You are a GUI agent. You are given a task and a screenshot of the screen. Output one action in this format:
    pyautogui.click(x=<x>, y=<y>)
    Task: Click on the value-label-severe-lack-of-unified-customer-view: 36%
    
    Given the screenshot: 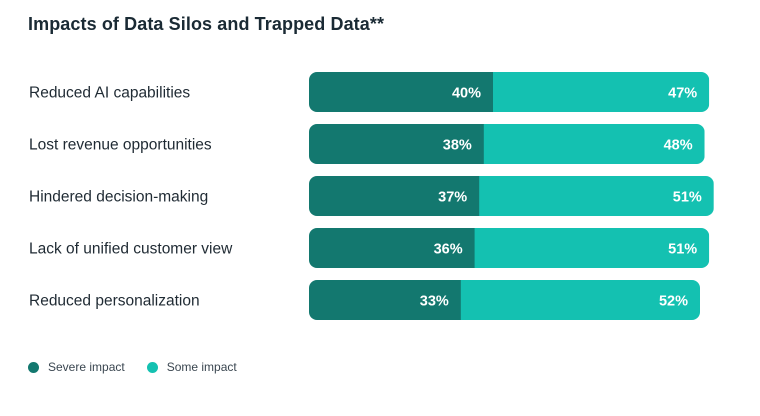 What is the action you would take?
    pyautogui.click(x=448, y=250)
    